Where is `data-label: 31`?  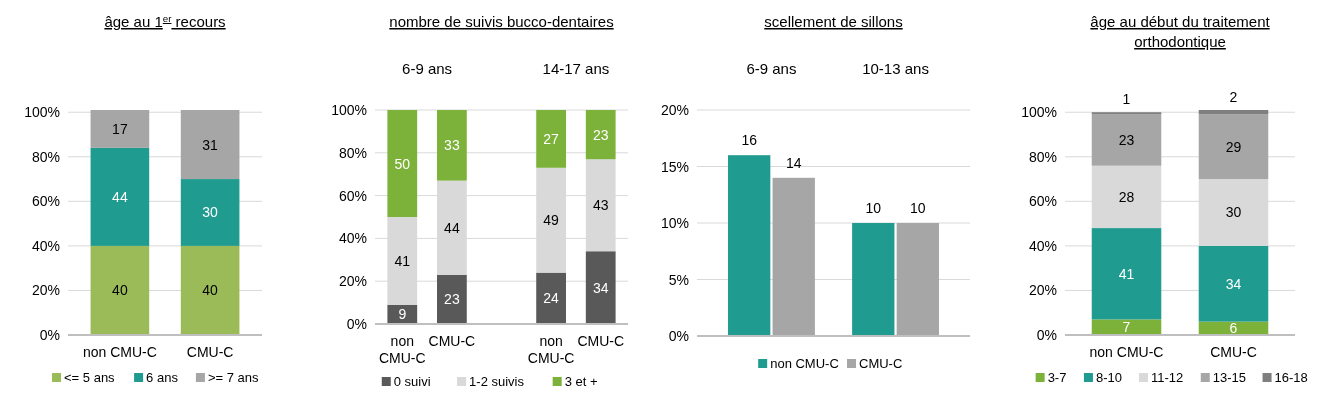 data-label: 31 is located at coordinates (210, 144).